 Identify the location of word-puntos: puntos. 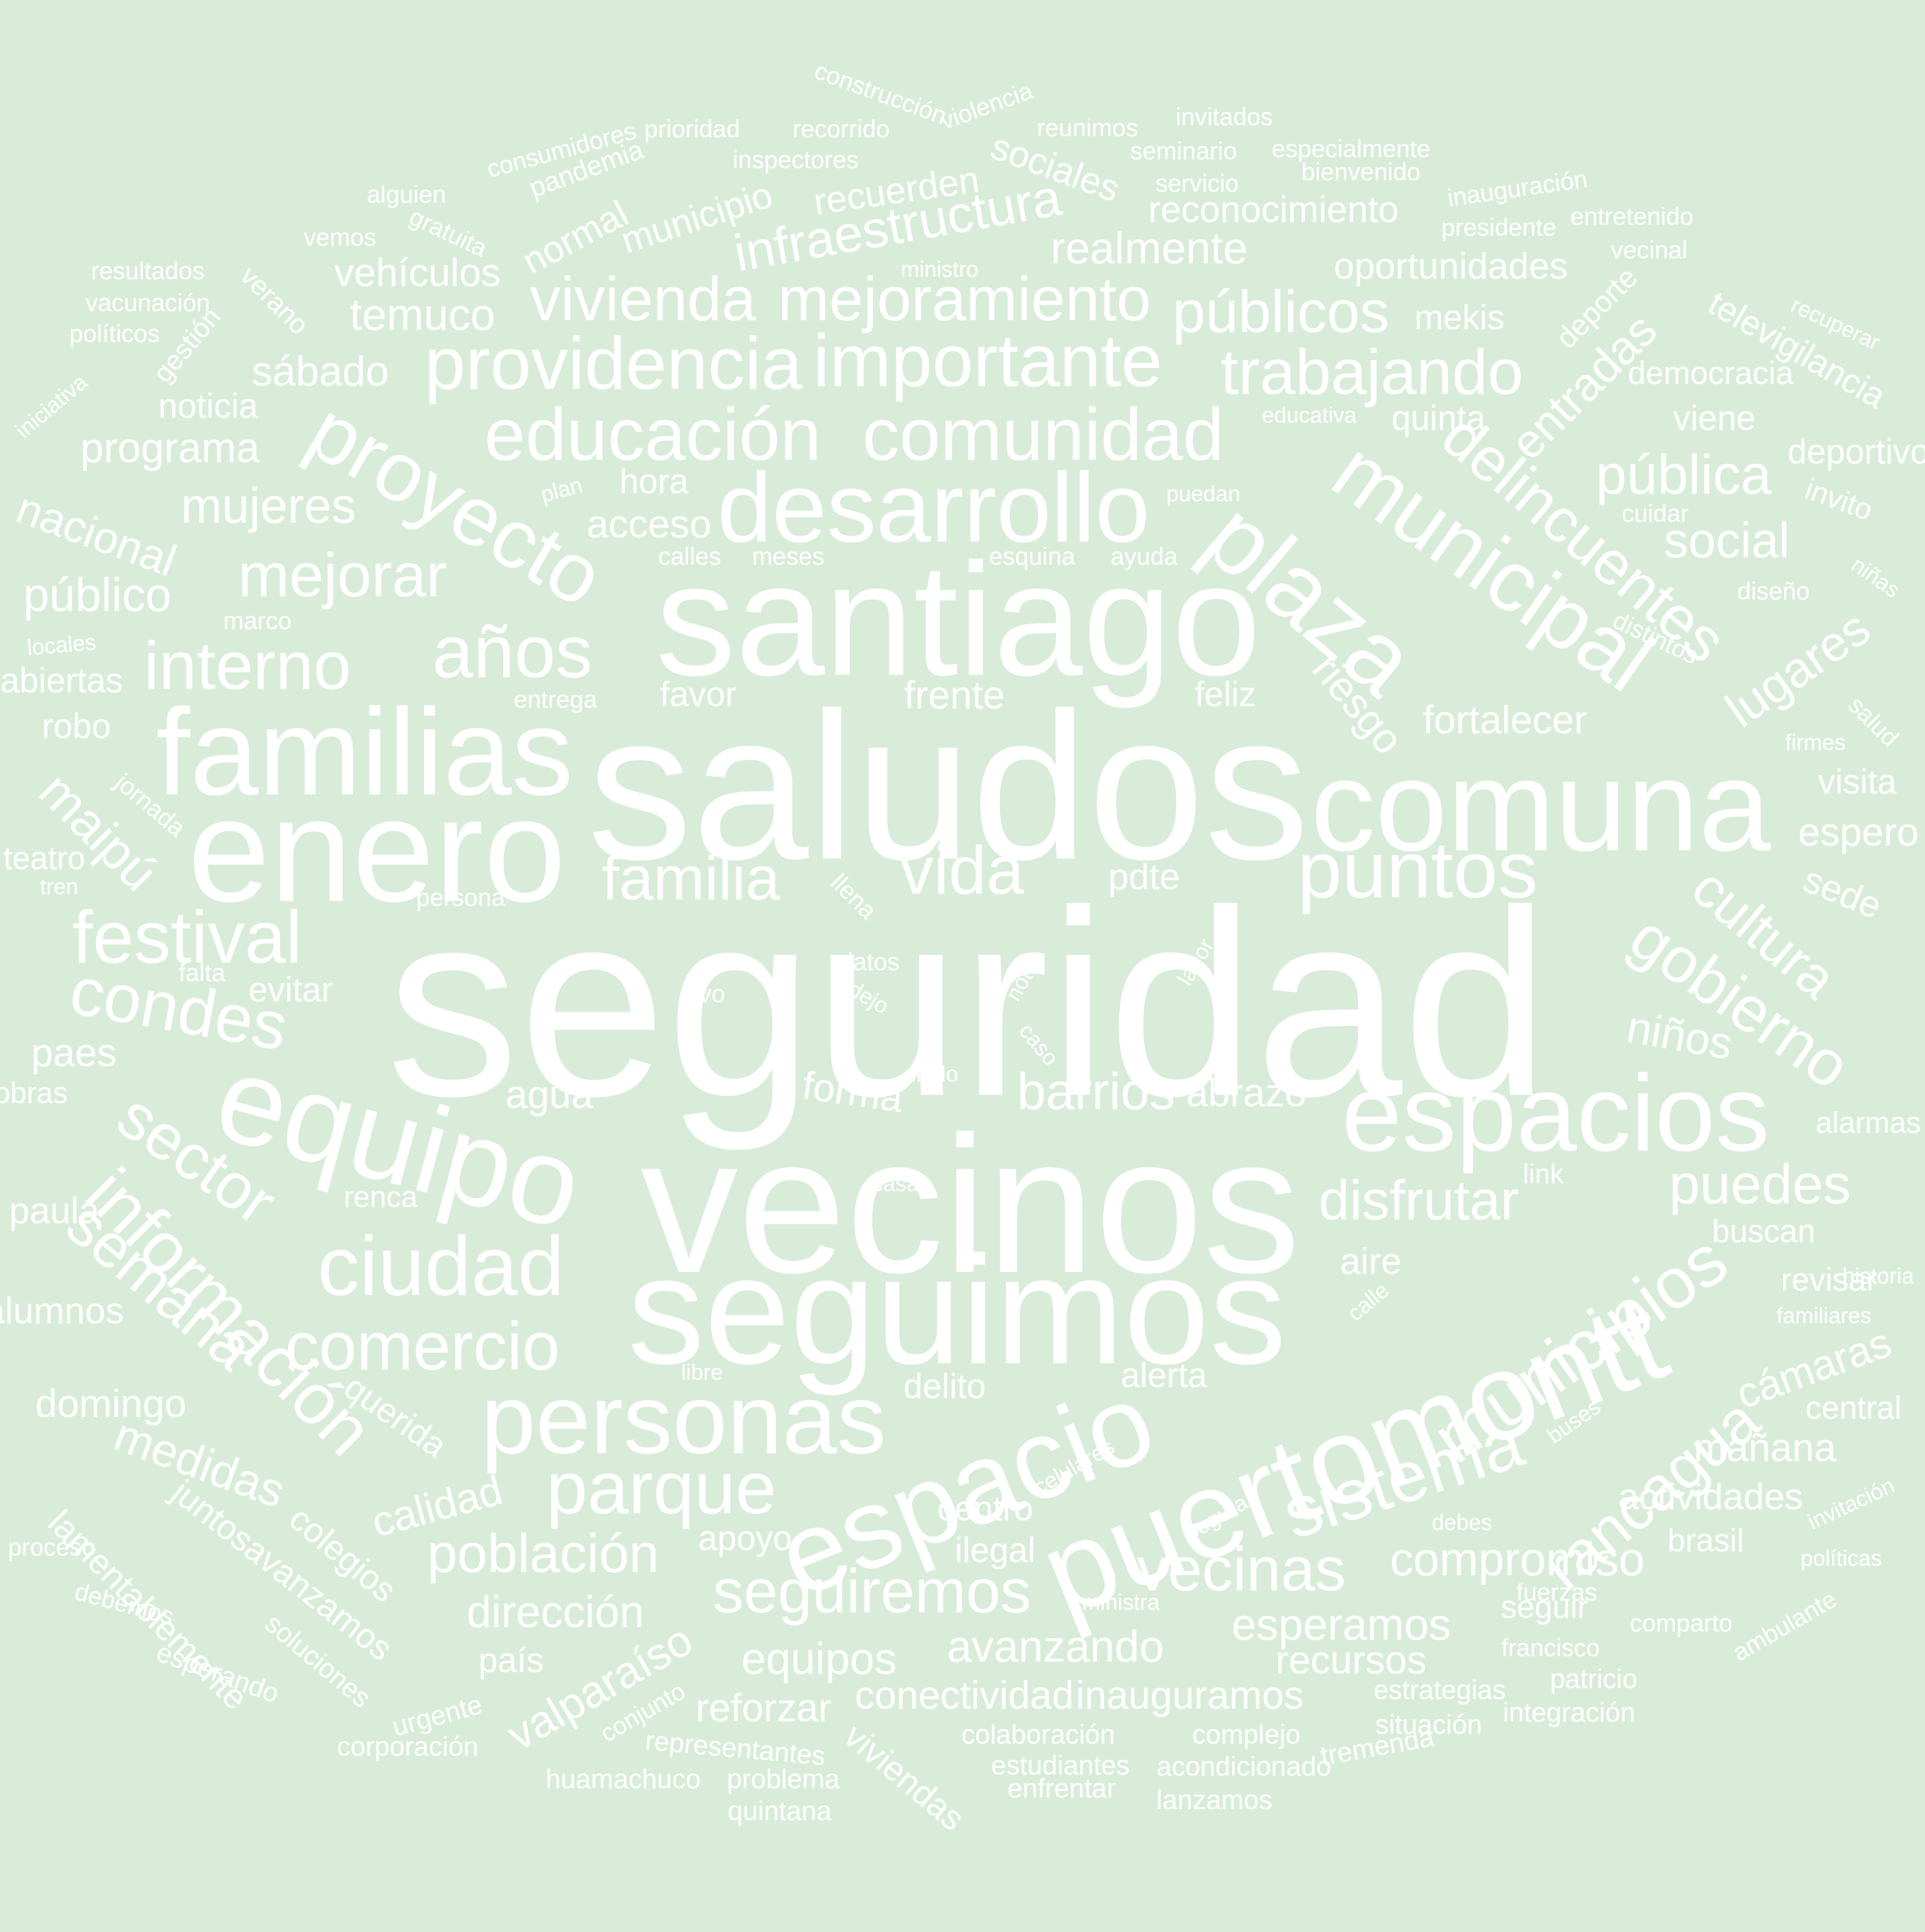
(1417, 870).